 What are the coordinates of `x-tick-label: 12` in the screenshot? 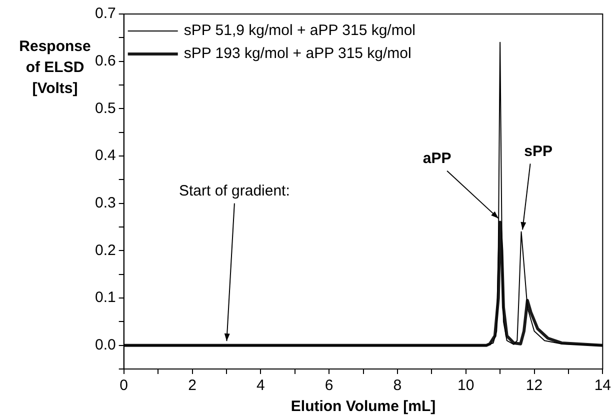 It's located at (534, 385).